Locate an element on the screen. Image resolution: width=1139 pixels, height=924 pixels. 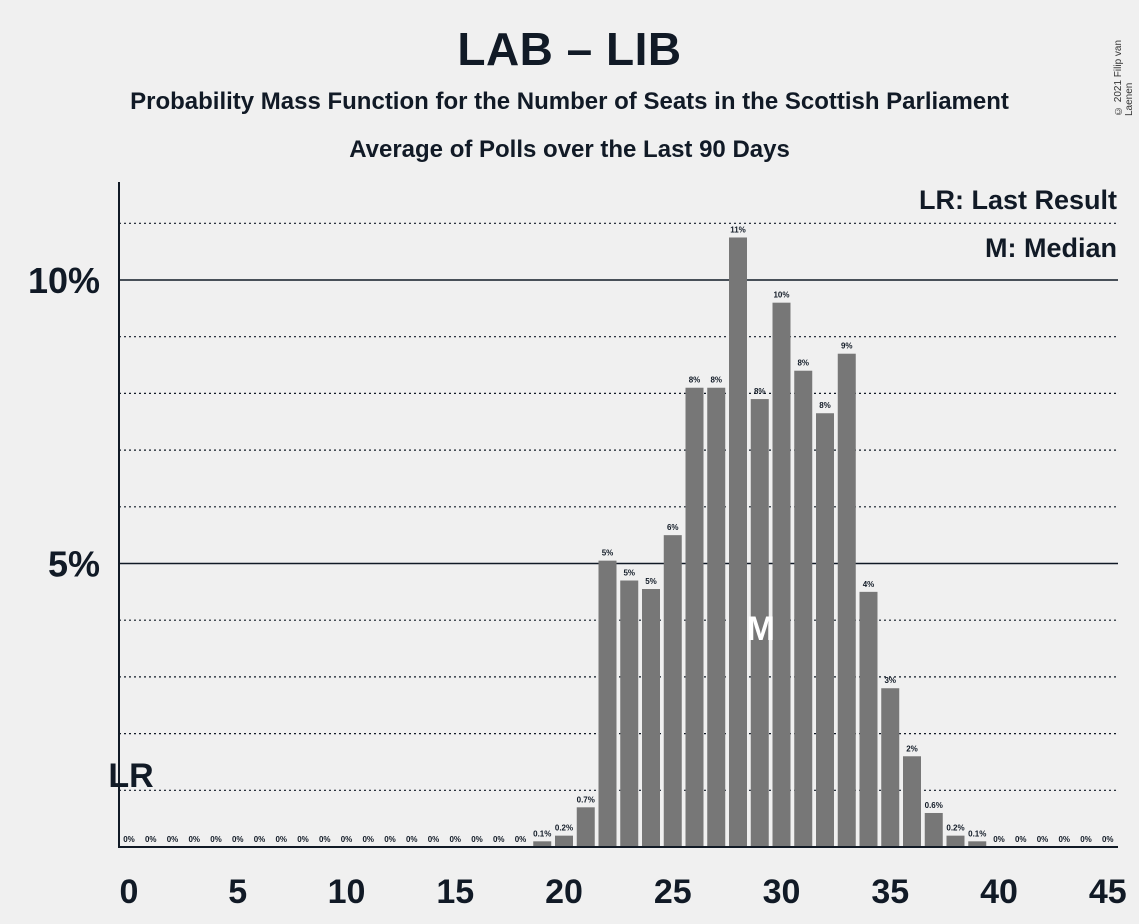
x-tick-label: 15 is located at coordinates (455, 892).